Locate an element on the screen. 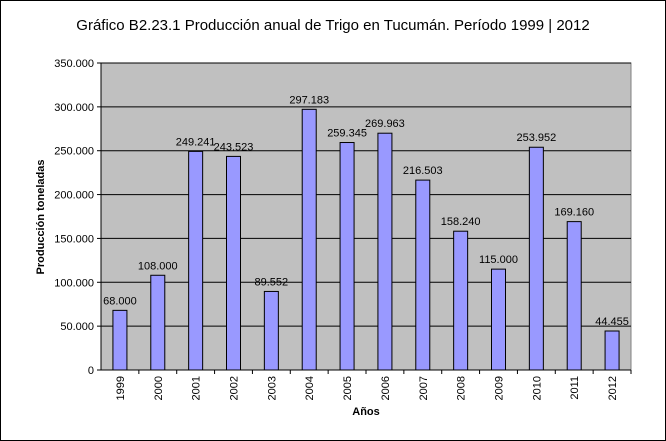 This screenshot has width=666, height=441. data-label: 253.952 is located at coordinates (536, 138).